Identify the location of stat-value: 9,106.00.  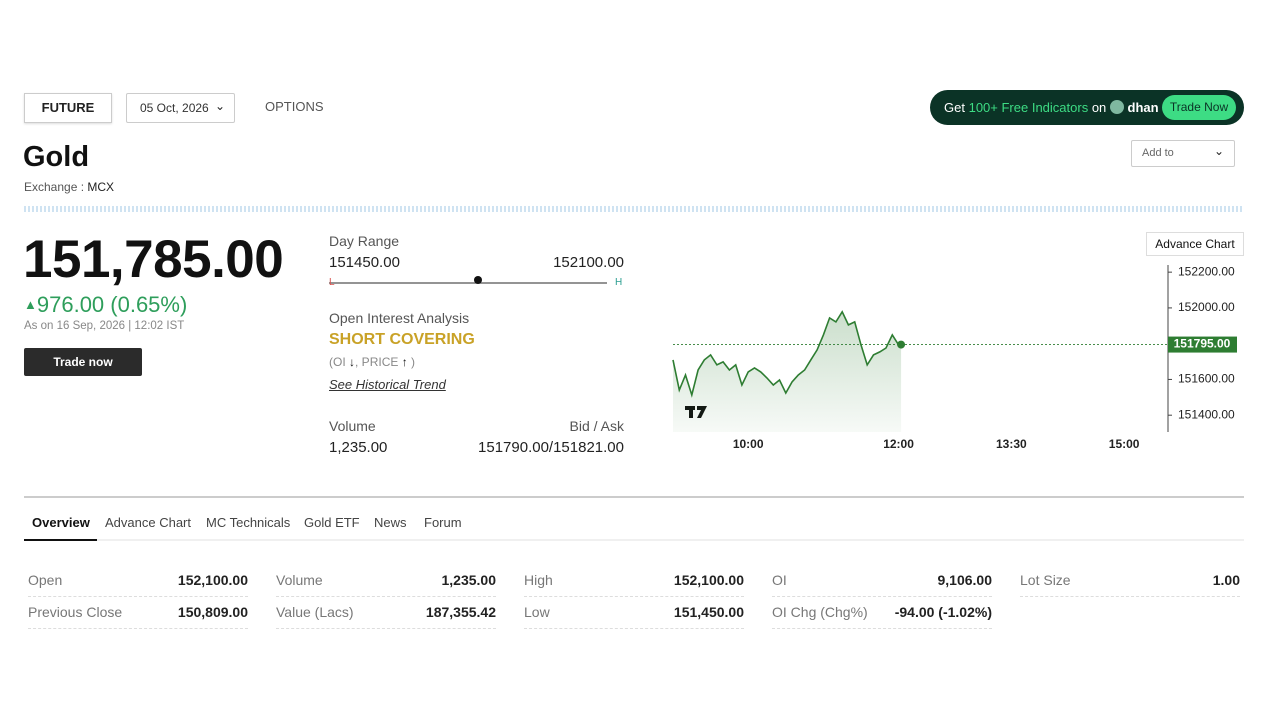
(965, 580).